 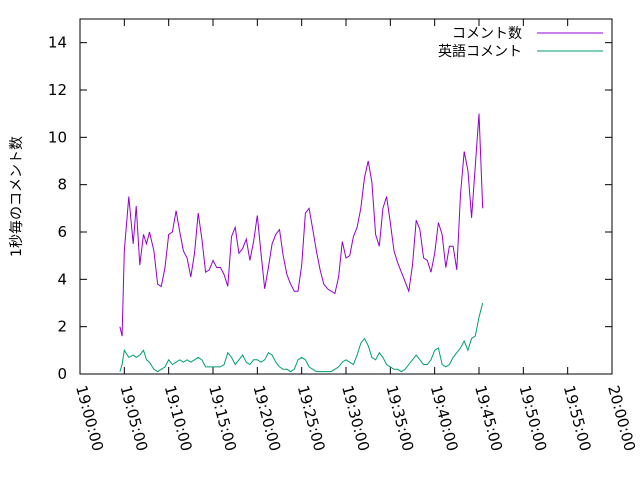 What do you see at coordinates (89, 418) in the screenshot?
I see `x-tick-label: 19:00:00` at bounding box center [89, 418].